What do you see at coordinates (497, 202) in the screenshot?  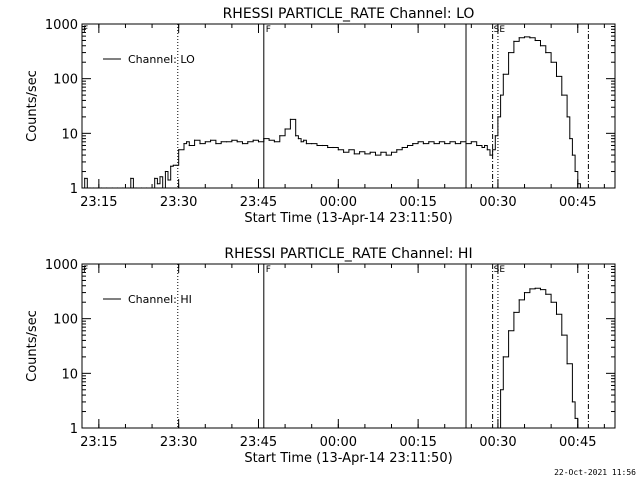 I see `x-tick-label: 00:30` at bounding box center [497, 202].